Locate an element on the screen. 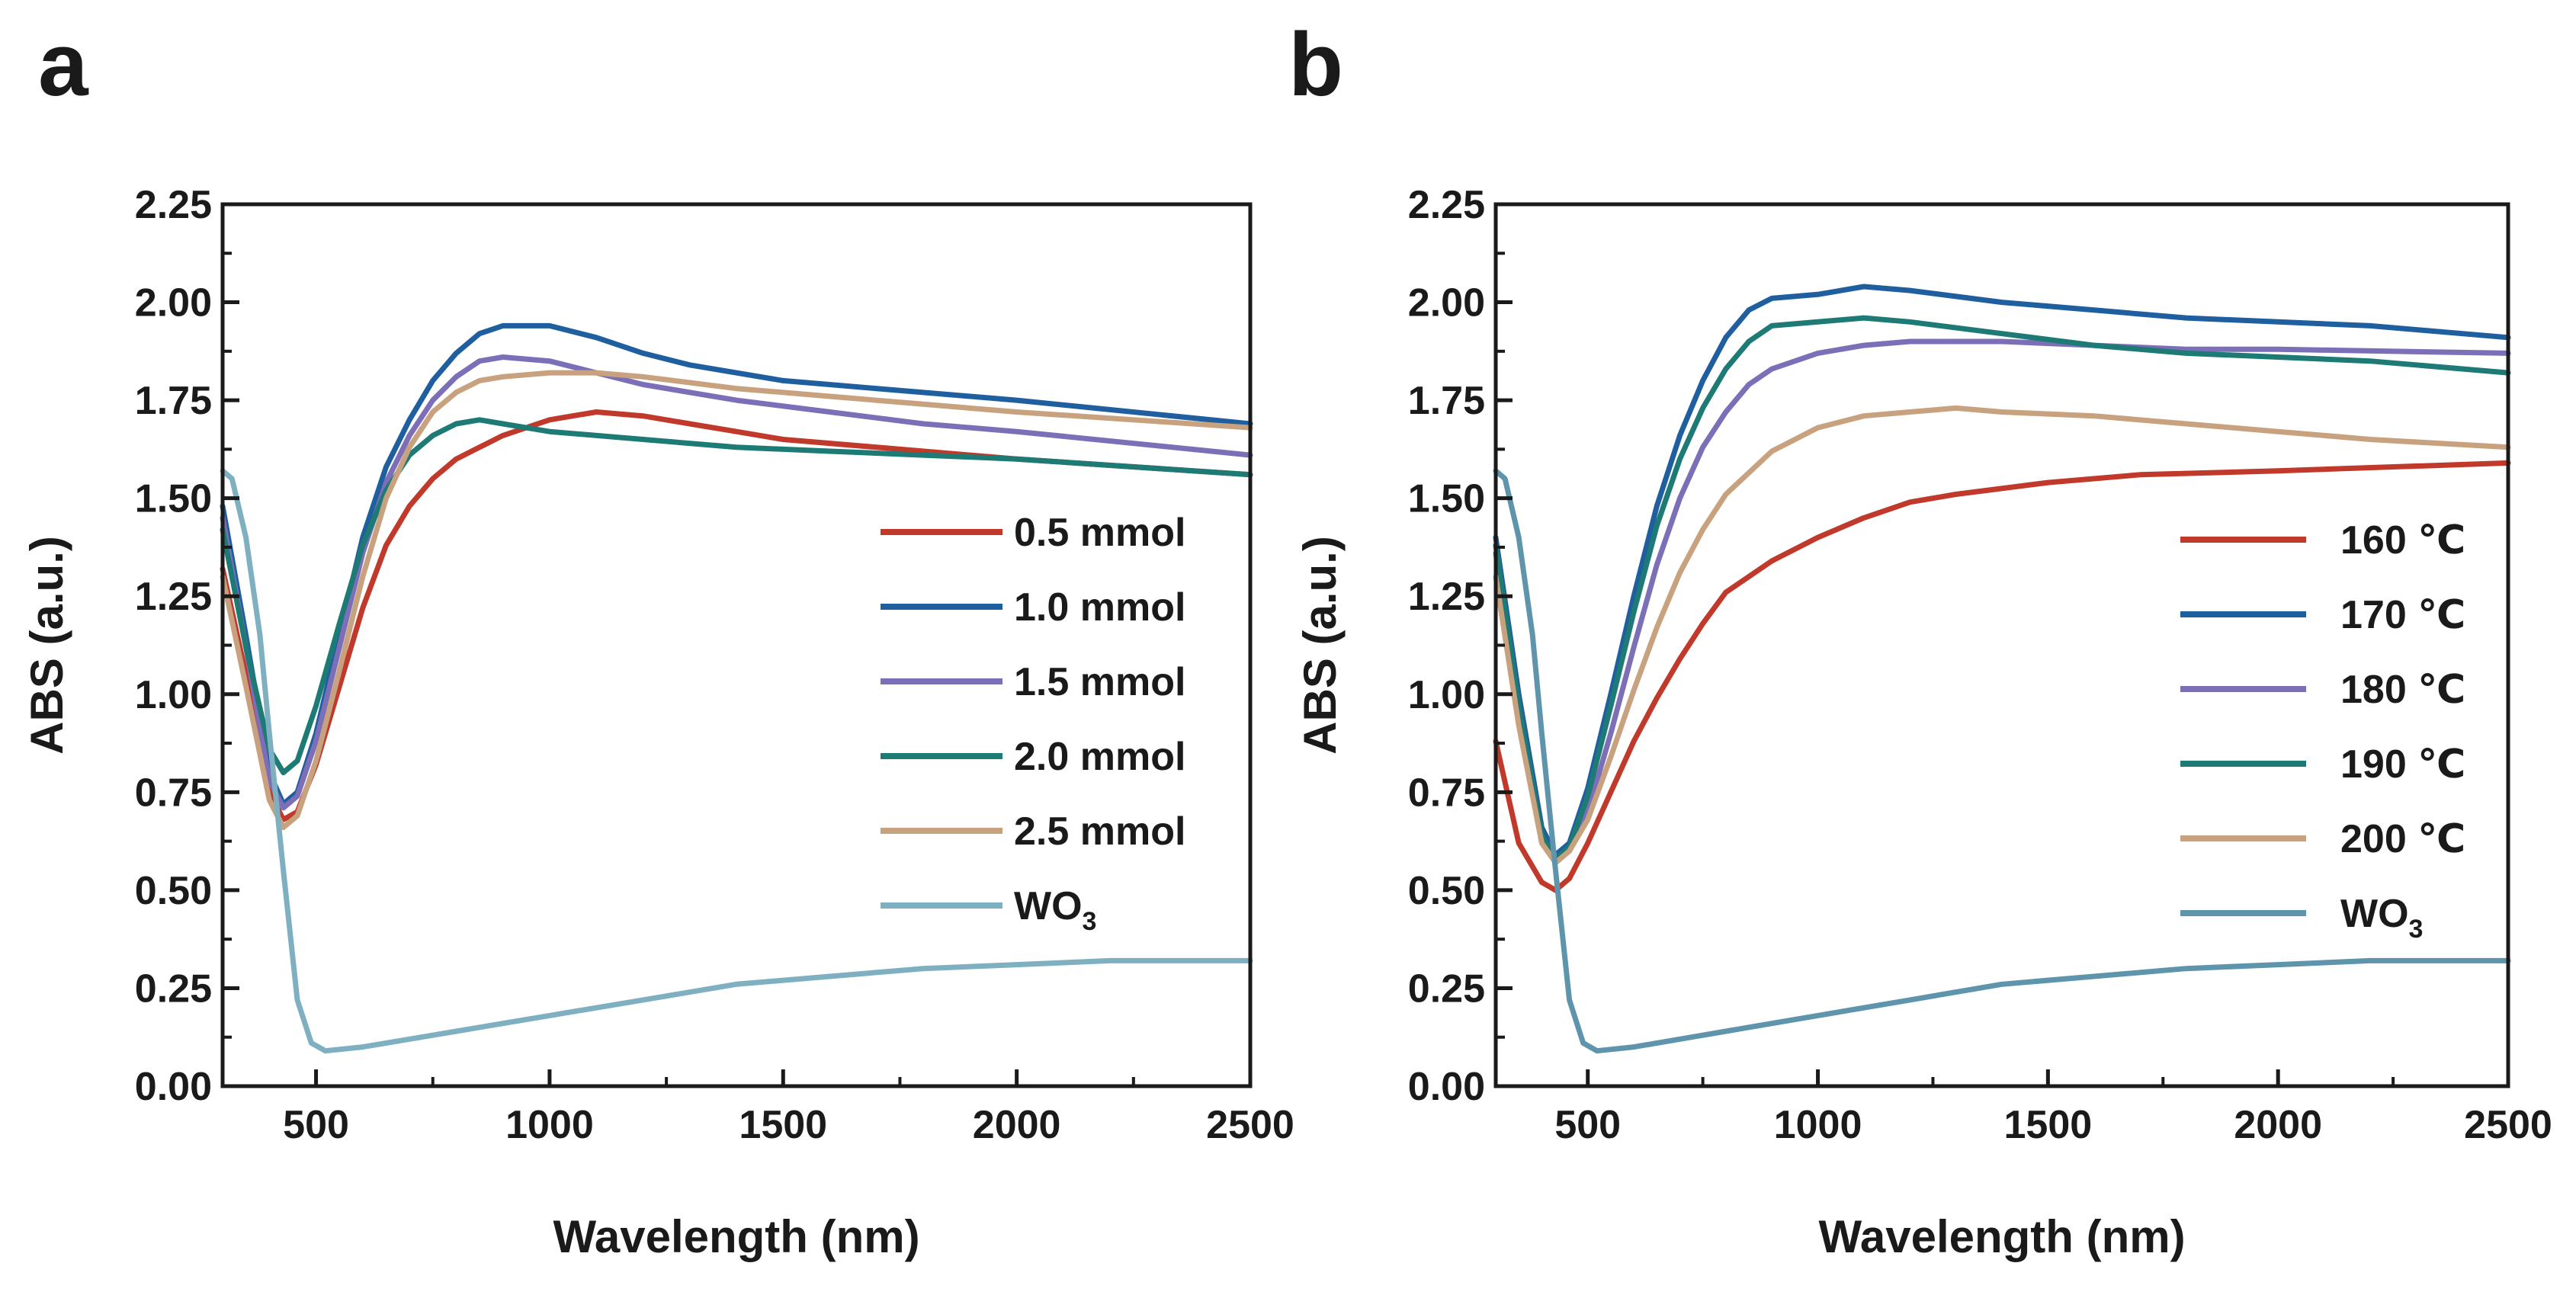 The height and width of the screenshot is (1295, 2576). legend-label: 160 ℃ is located at coordinates (2402, 540).